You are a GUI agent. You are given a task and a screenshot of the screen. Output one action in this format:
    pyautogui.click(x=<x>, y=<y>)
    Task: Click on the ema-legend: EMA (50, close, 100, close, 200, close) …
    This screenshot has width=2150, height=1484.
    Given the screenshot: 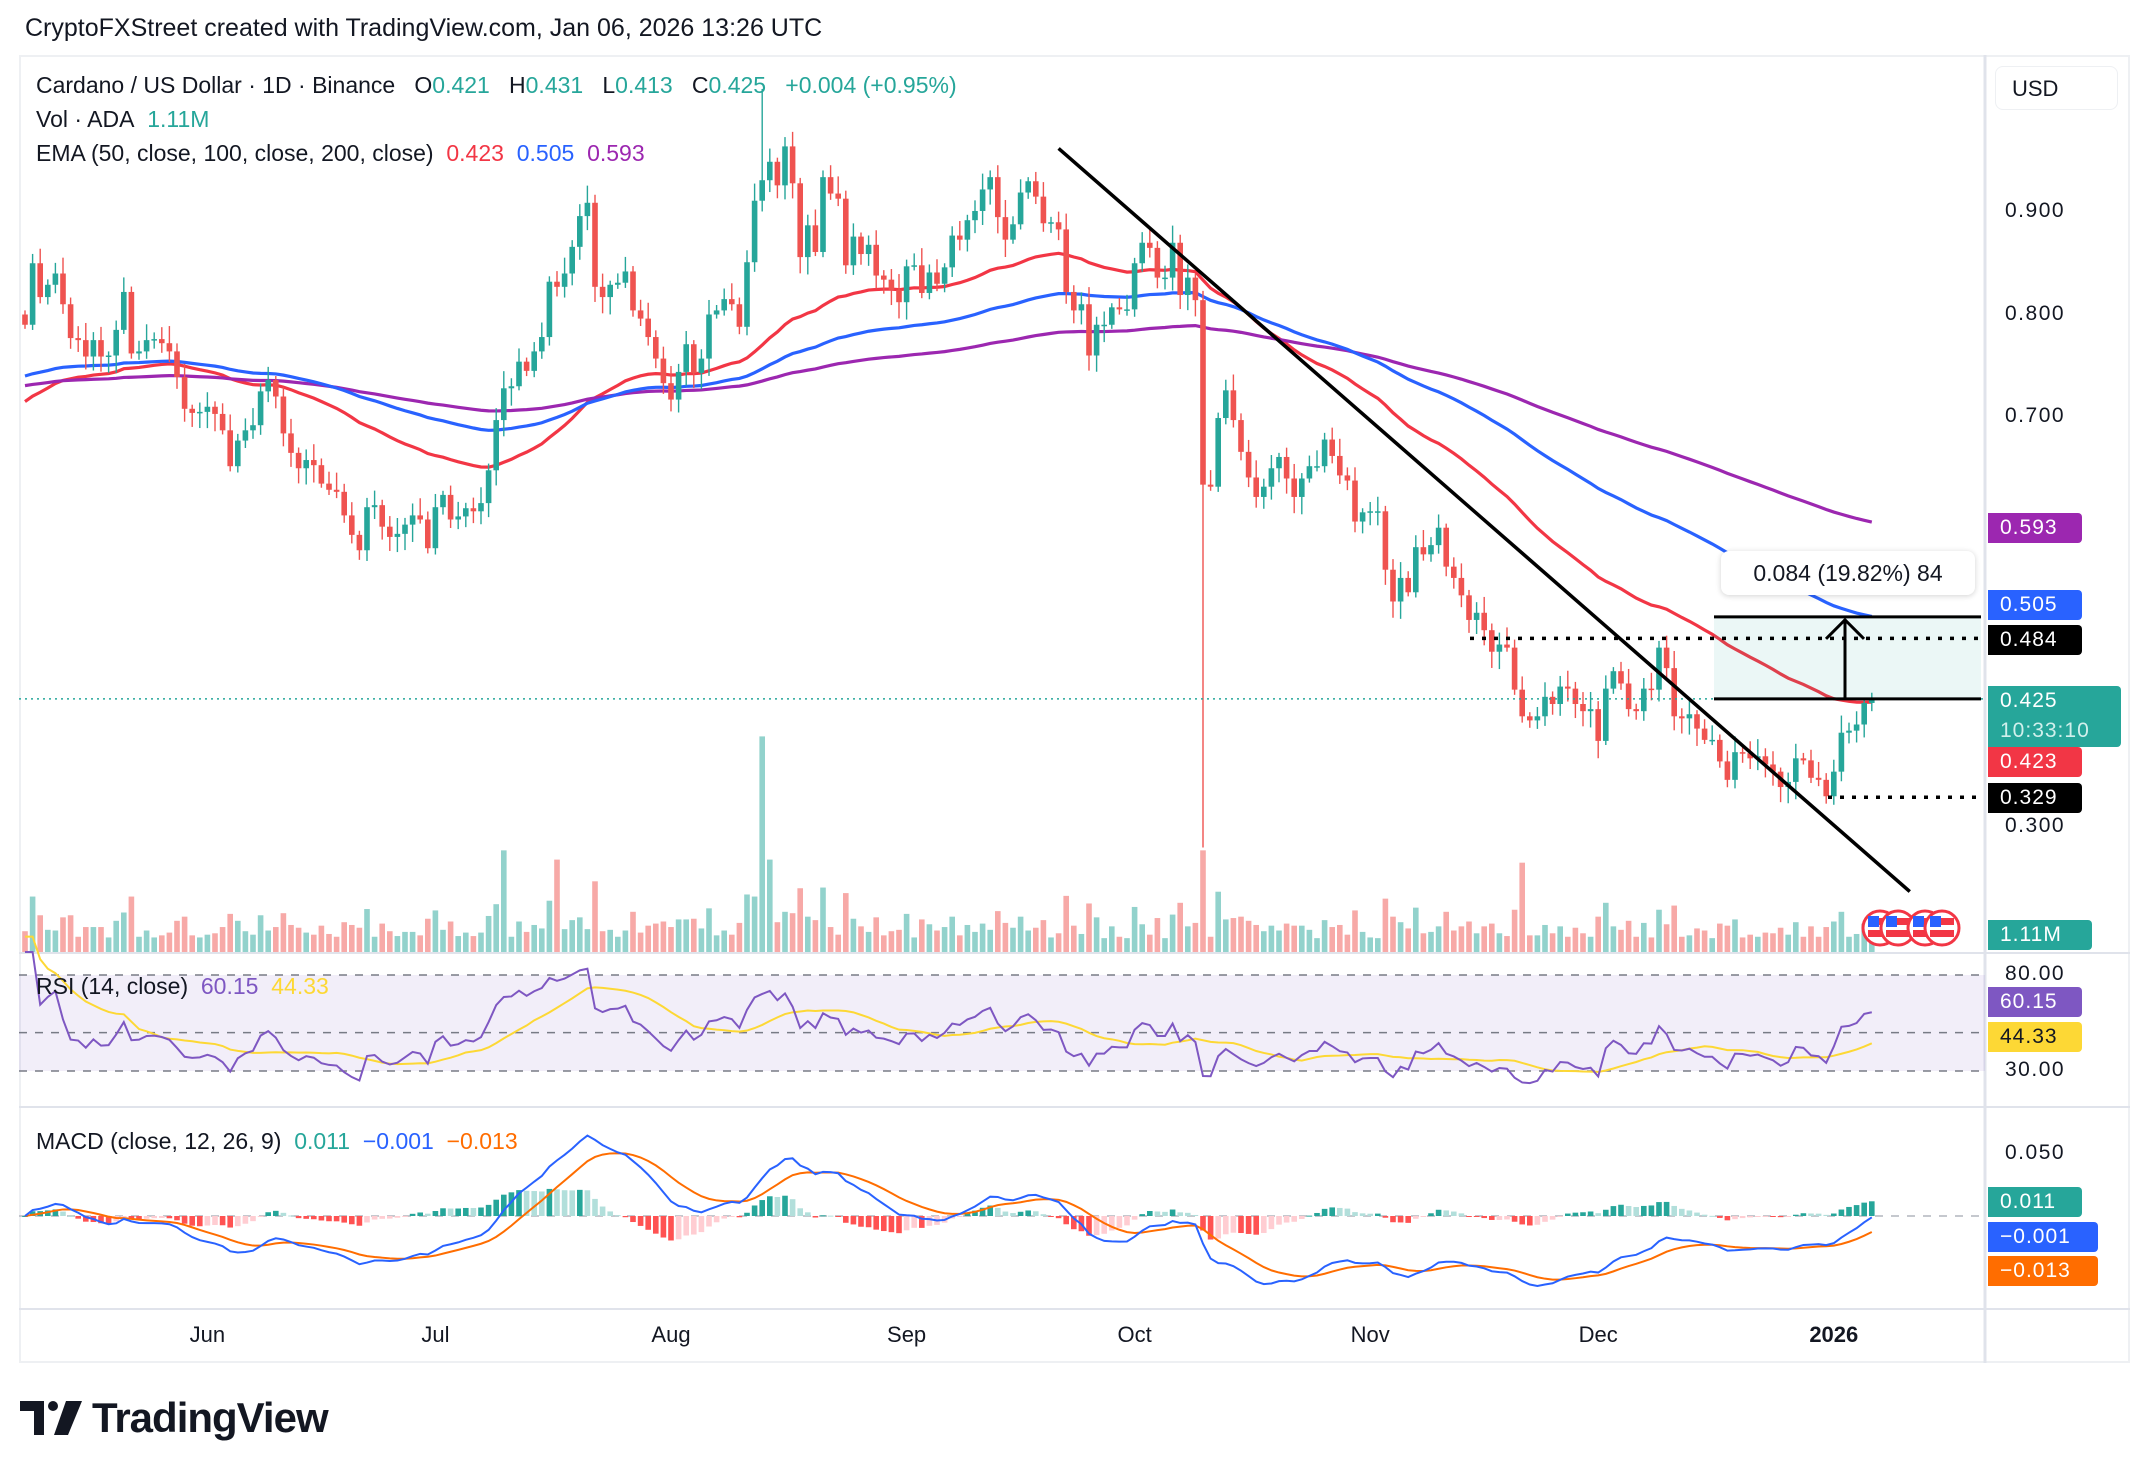 What is the action you would take?
    pyautogui.click(x=340, y=153)
    